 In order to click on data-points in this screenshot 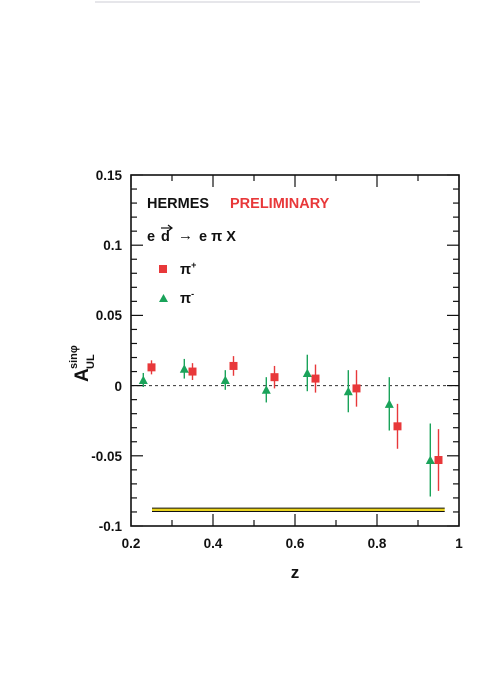, I will do `click(290, 425)`.